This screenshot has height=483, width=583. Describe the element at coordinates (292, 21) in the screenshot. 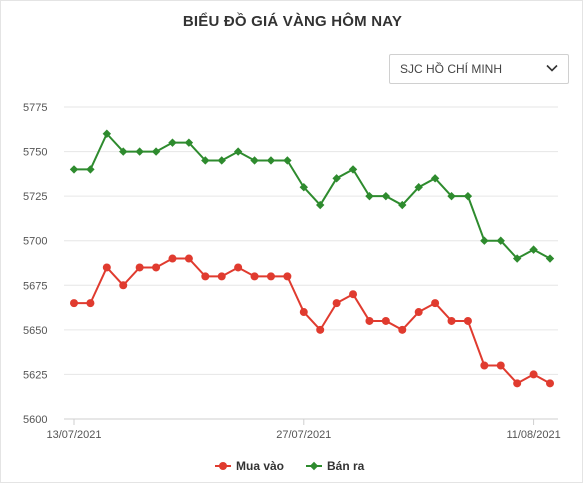

I see `chart-title: BIỂU ĐỒ GIÁ VÀNG HÔM NAY` at that location.